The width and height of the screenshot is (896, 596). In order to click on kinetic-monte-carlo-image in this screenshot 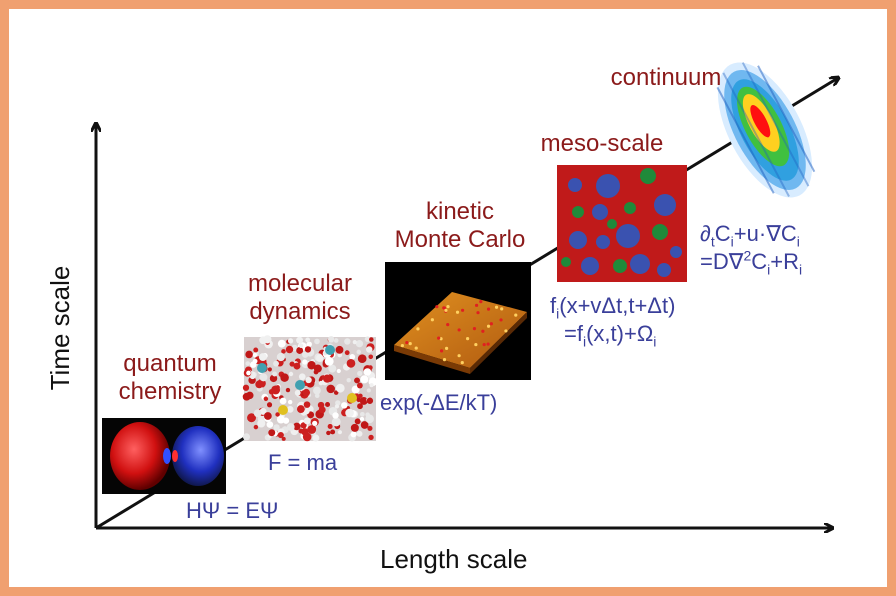, I will do `click(458, 321)`.